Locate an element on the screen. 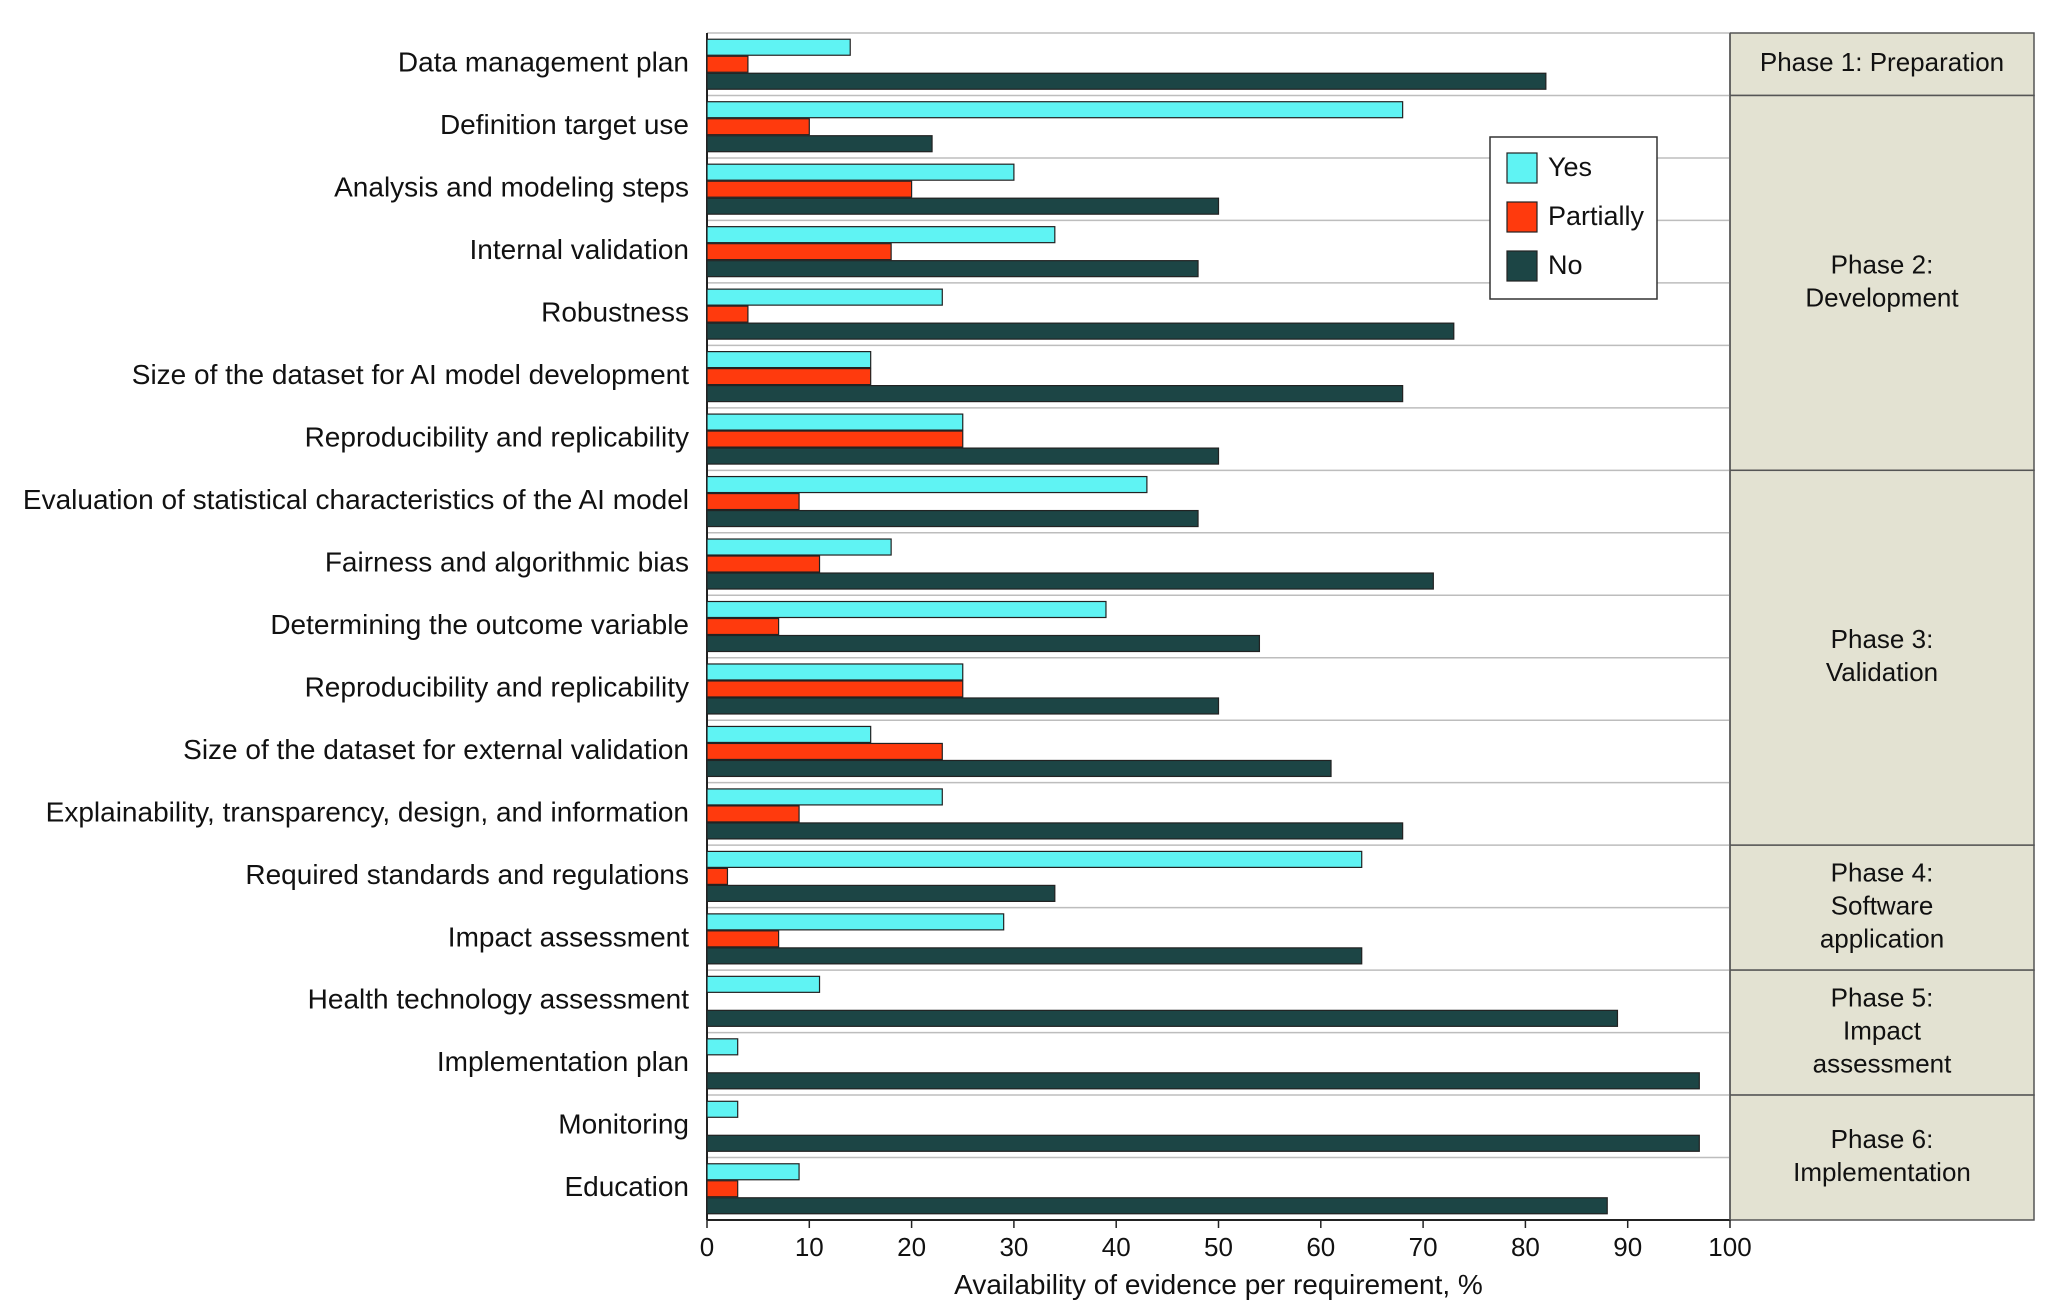 This screenshot has width=2048, height=1302. category-label: Definition target use is located at coordinates (564, 124).